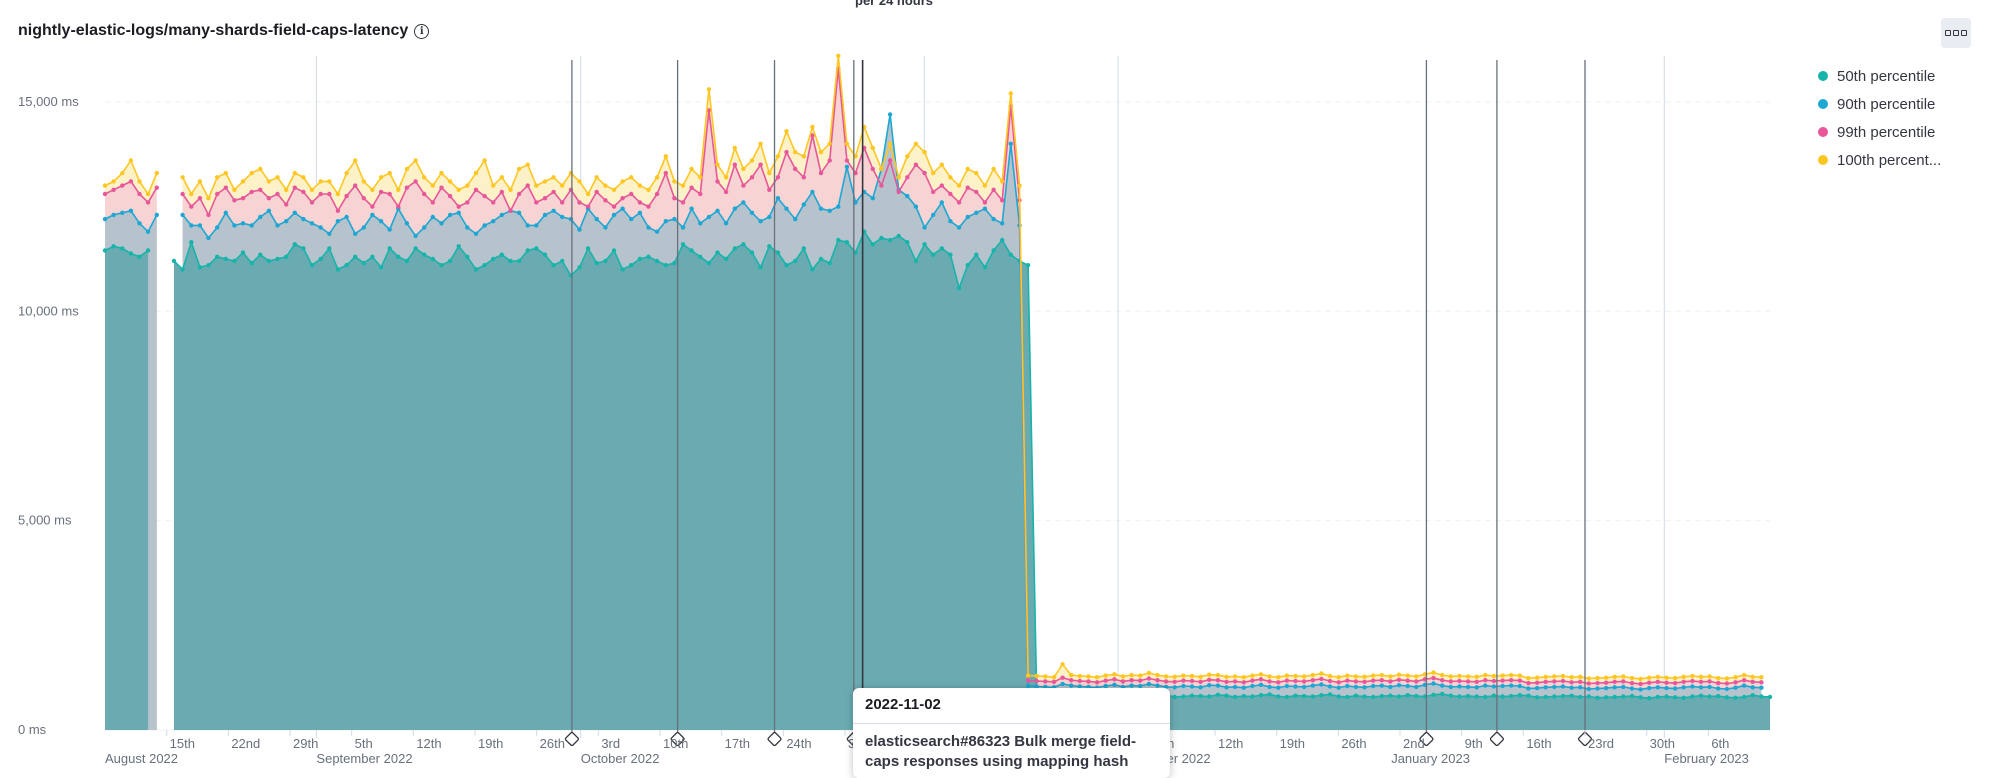  I want to click on panel-options-button, so click(1956, 33).